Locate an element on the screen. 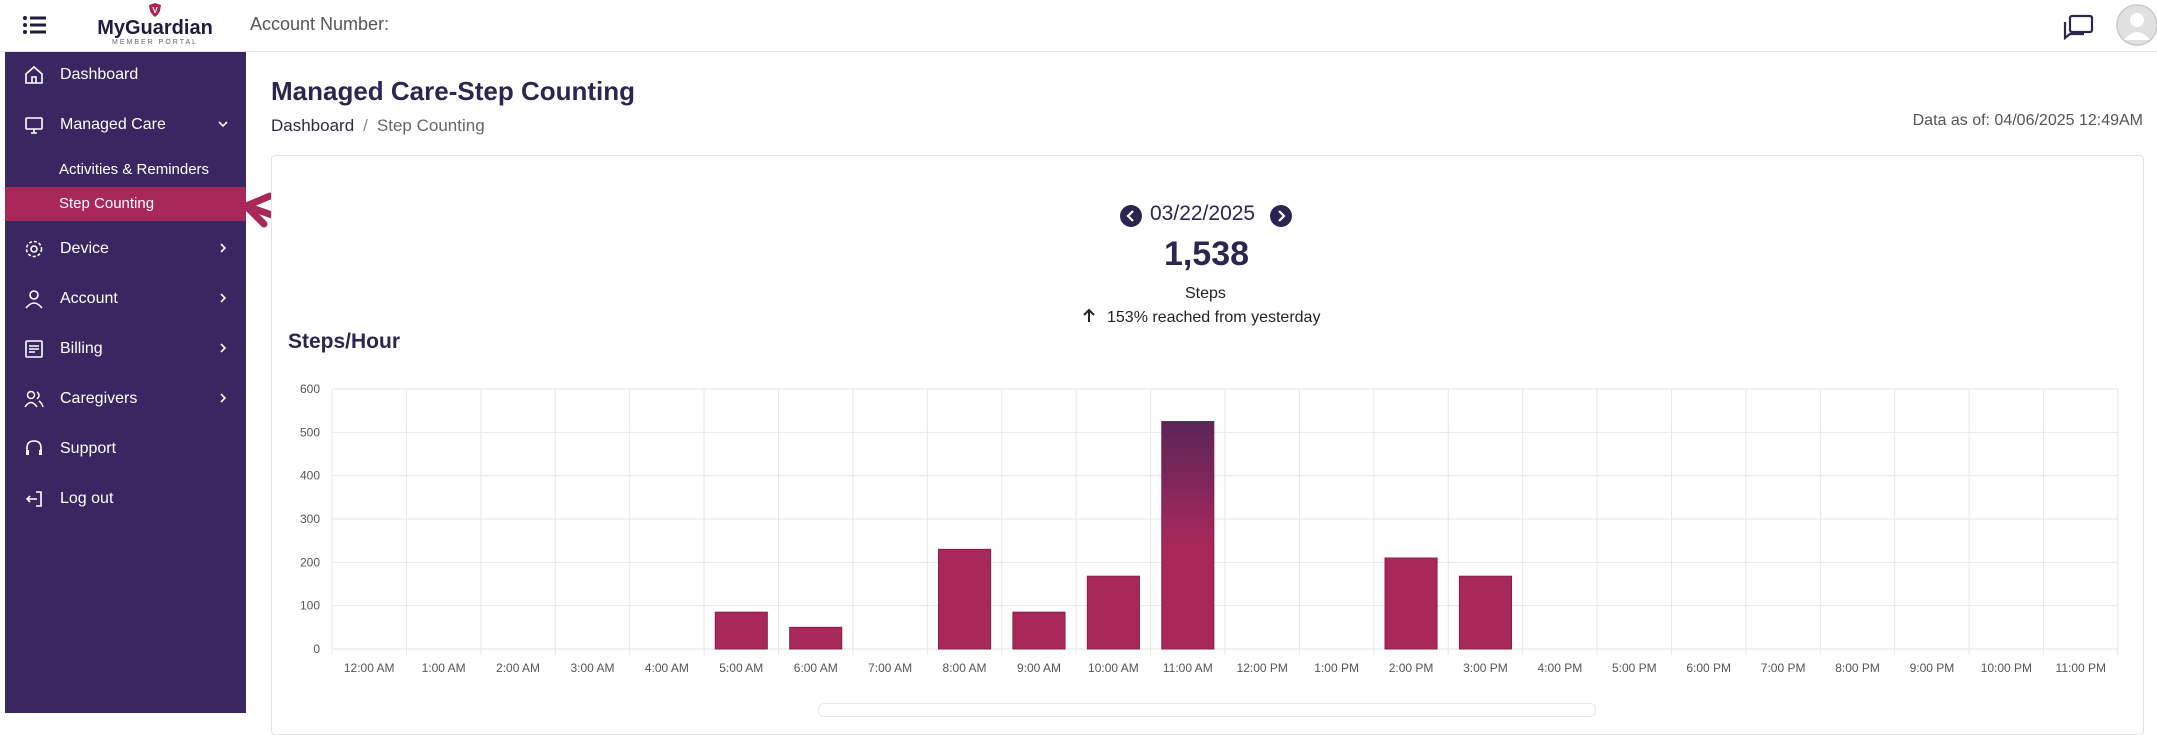 This screenshot has width=2157, height=735. user-avatar-icon is located at coordinates (2136, 25).